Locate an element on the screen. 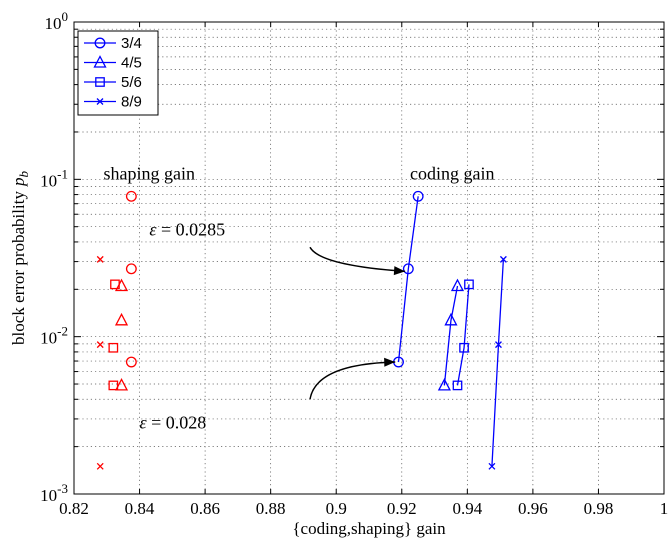 Image resolution: width=668 pixels, height=539 pixels. annotation-coding: coding gain is located at coordinates (452, 173).